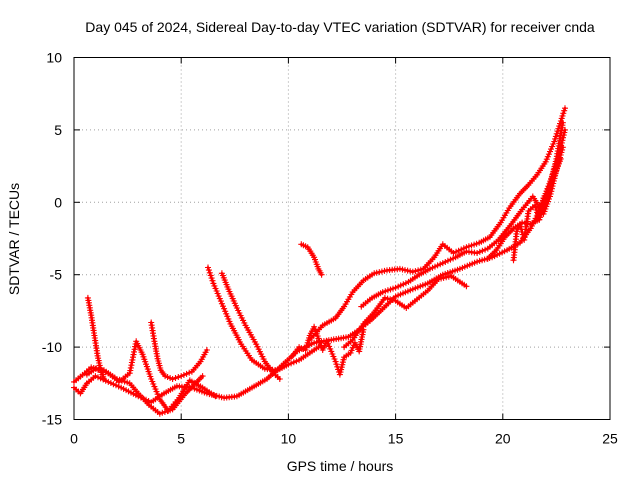  What do you see at coordinates (610, 439) in the screenshot?
I see `x-tick-label-25: 25` at bounding box center [610, 439].